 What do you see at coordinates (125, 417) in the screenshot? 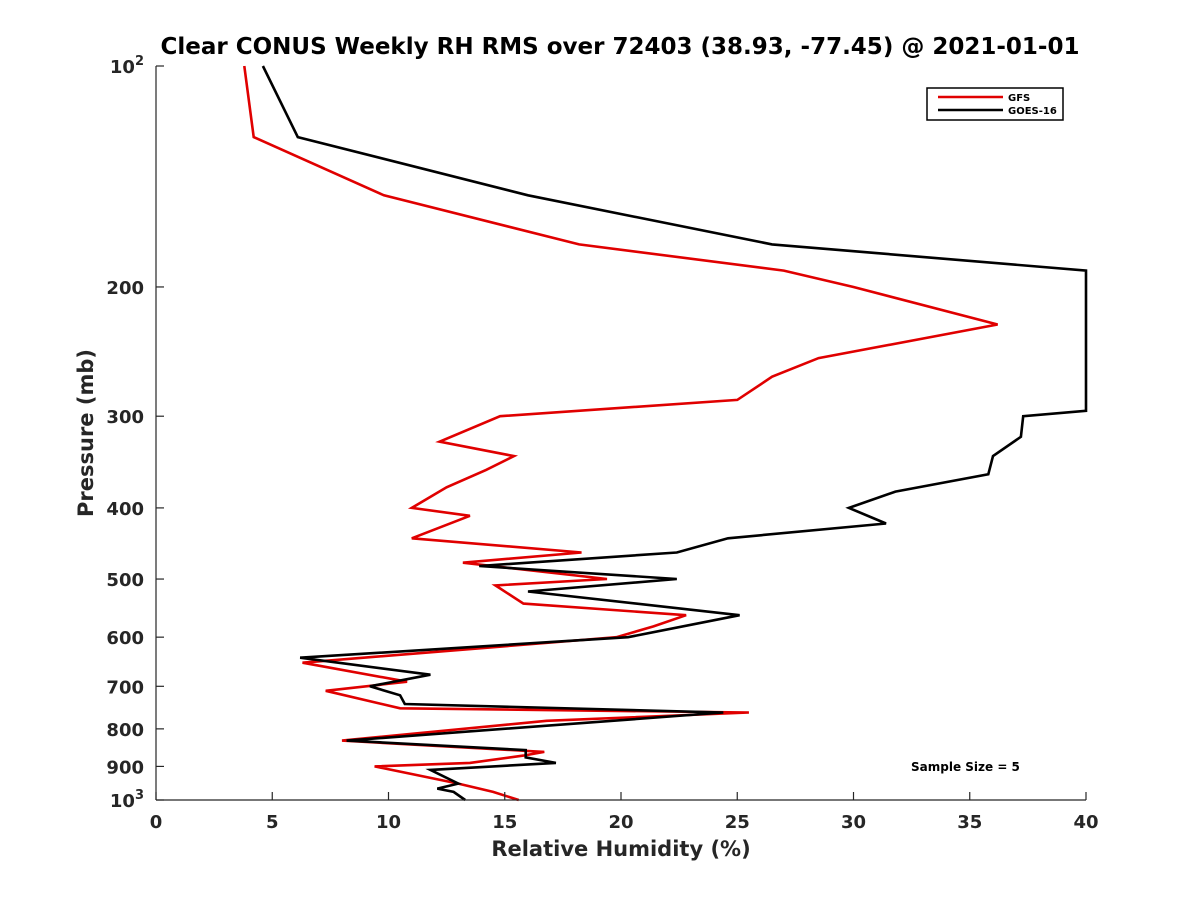
I see `y-tick-label: 300` at bounding box center [125, 417].